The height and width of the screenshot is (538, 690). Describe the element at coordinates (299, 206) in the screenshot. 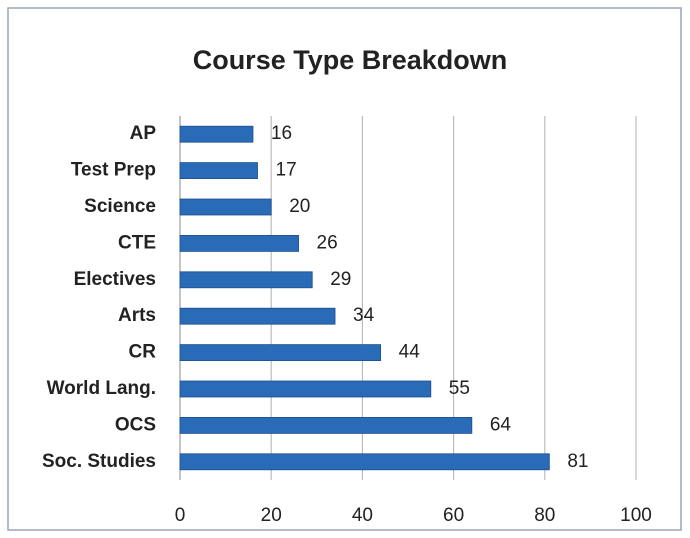

I see `data-label: 20` at that location.